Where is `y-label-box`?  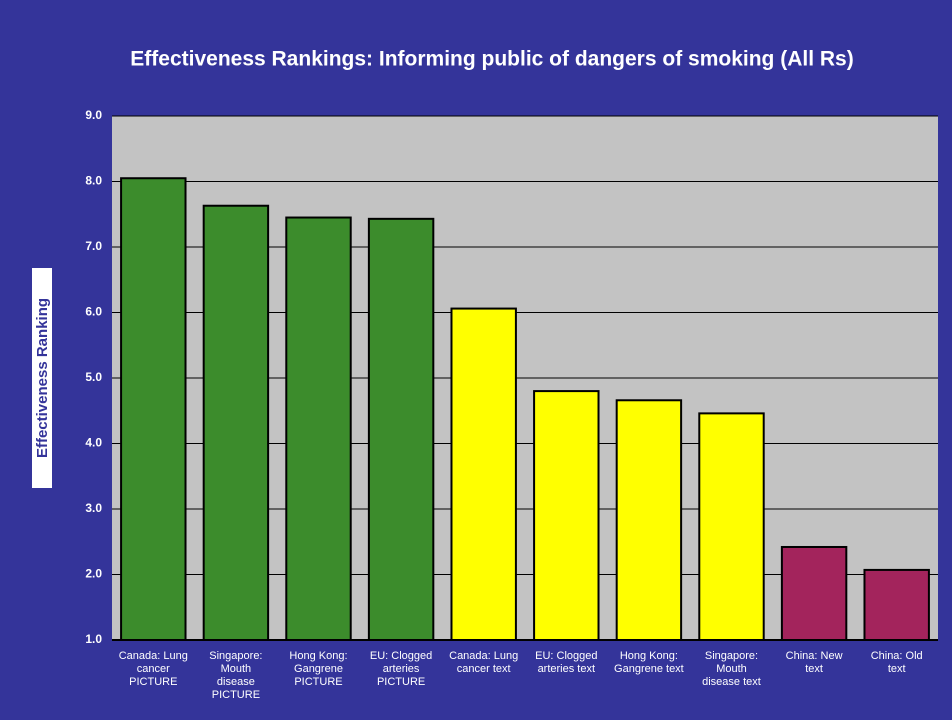 y-label-box is located at coordinates (42, 378).